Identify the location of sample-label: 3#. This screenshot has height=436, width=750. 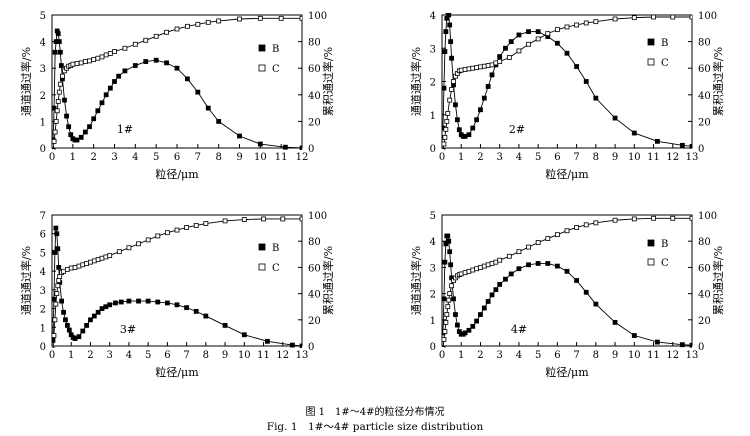
(128, 329).